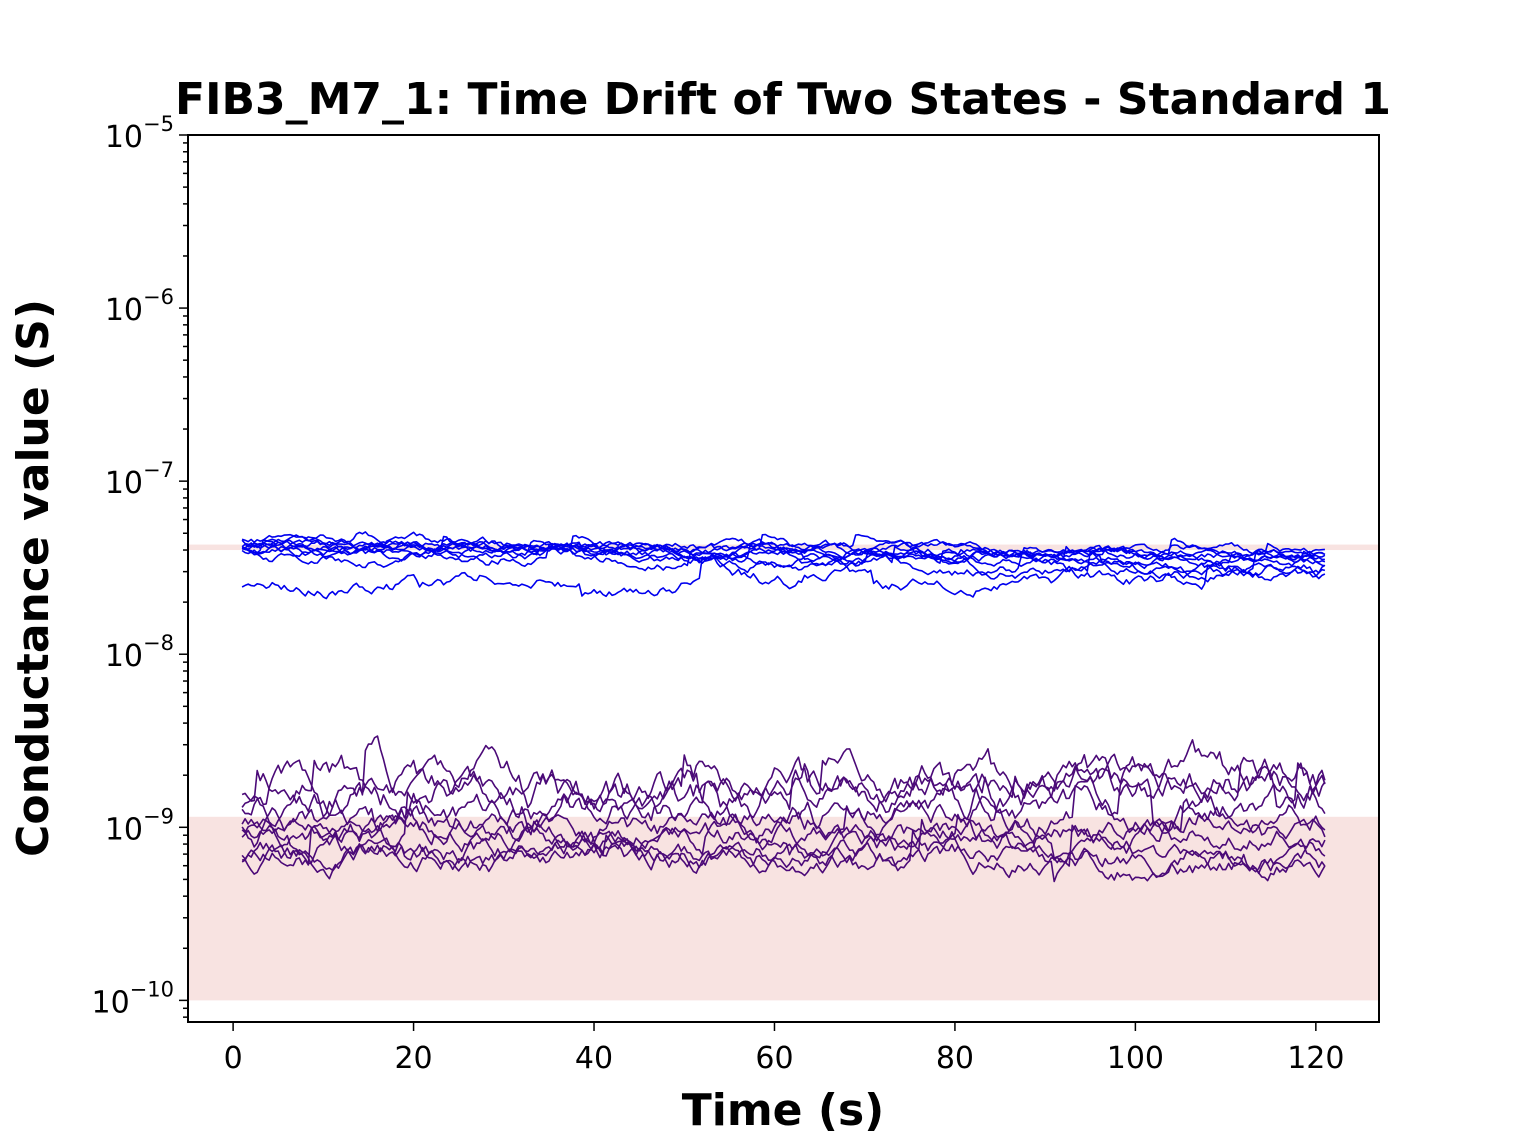  I want to click on x-tick-label: 40, so click(594, 1058).